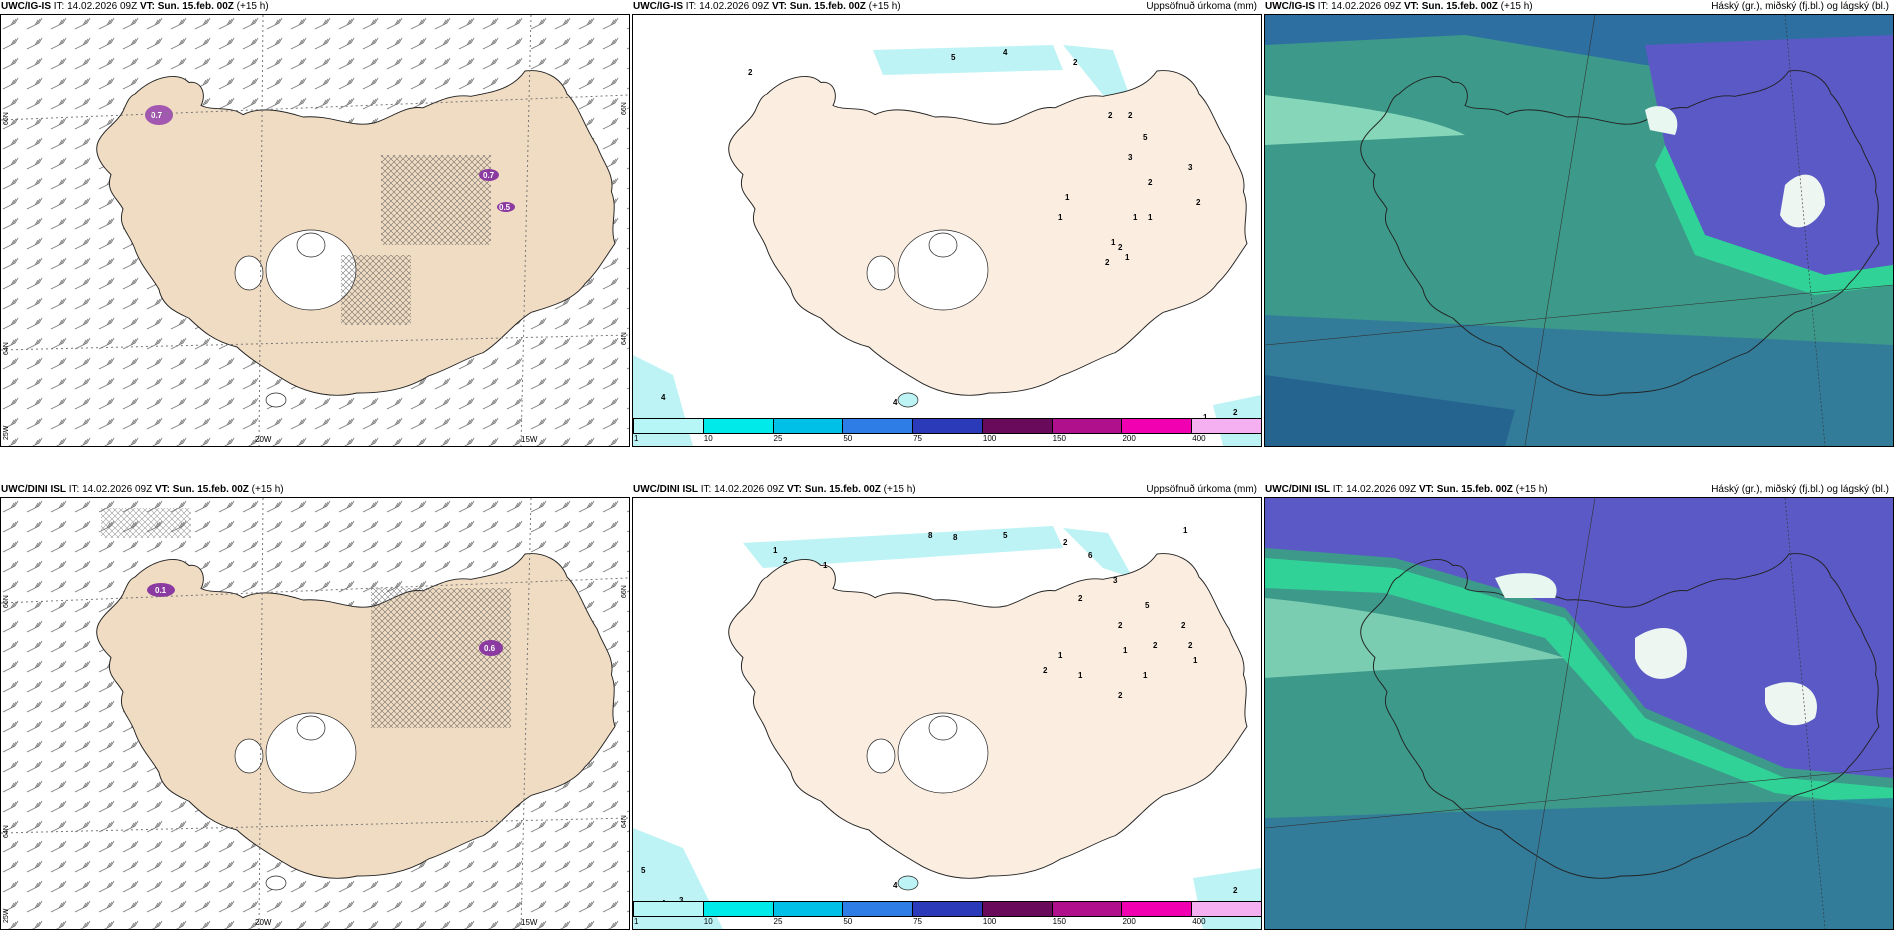 Image resolution: width=1900 pixels, height=950 pixels. I want to click on snow-label: 0.1, so click(161, 590).